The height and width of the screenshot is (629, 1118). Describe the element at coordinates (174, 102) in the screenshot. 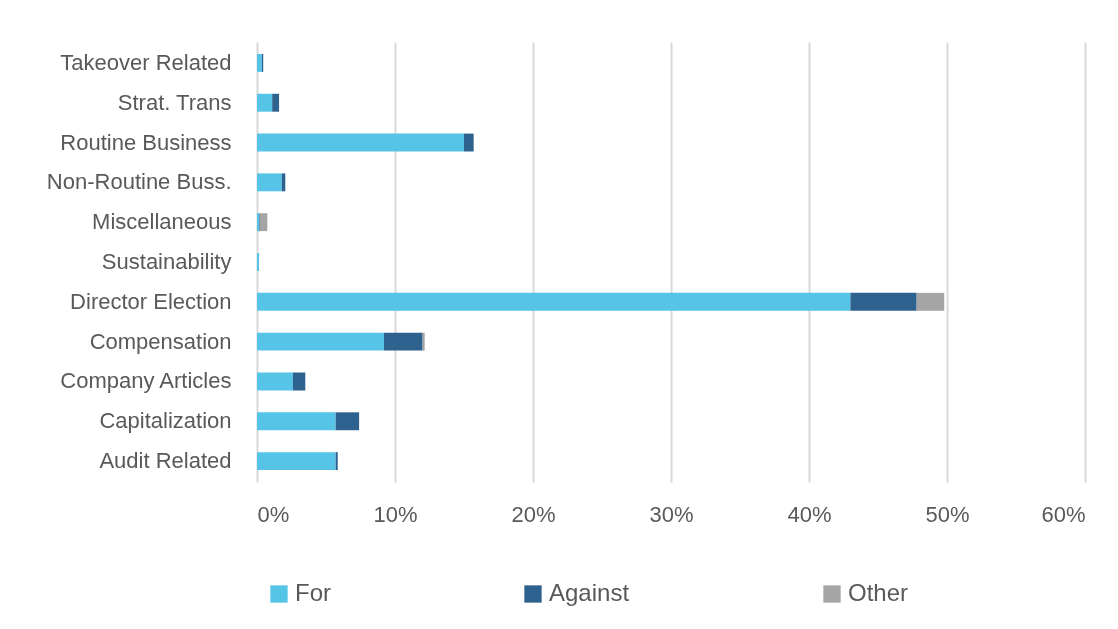

I see `y-tick-label: Strat. Trans` at that location.